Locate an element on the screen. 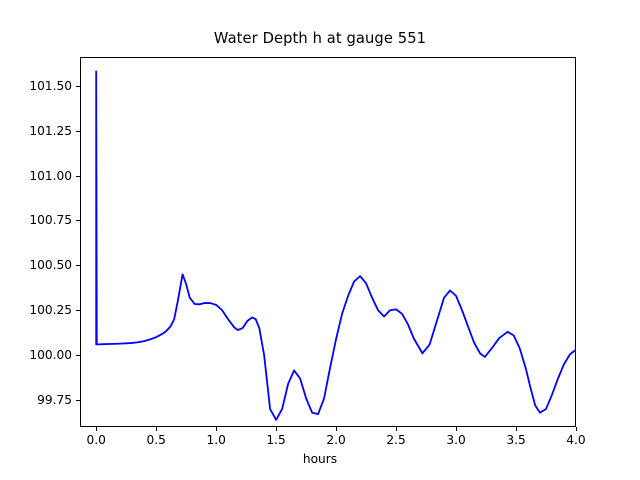 This screenshot has width=640, height=480. y-tick-label: 100.50 is located at coordinates (50, 265).